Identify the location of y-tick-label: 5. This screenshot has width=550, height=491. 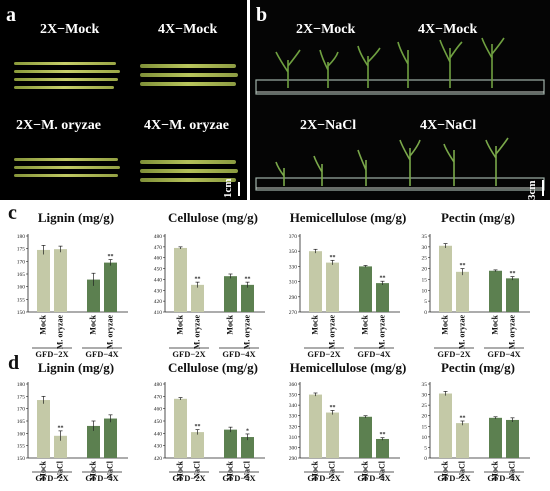
(425, 302).